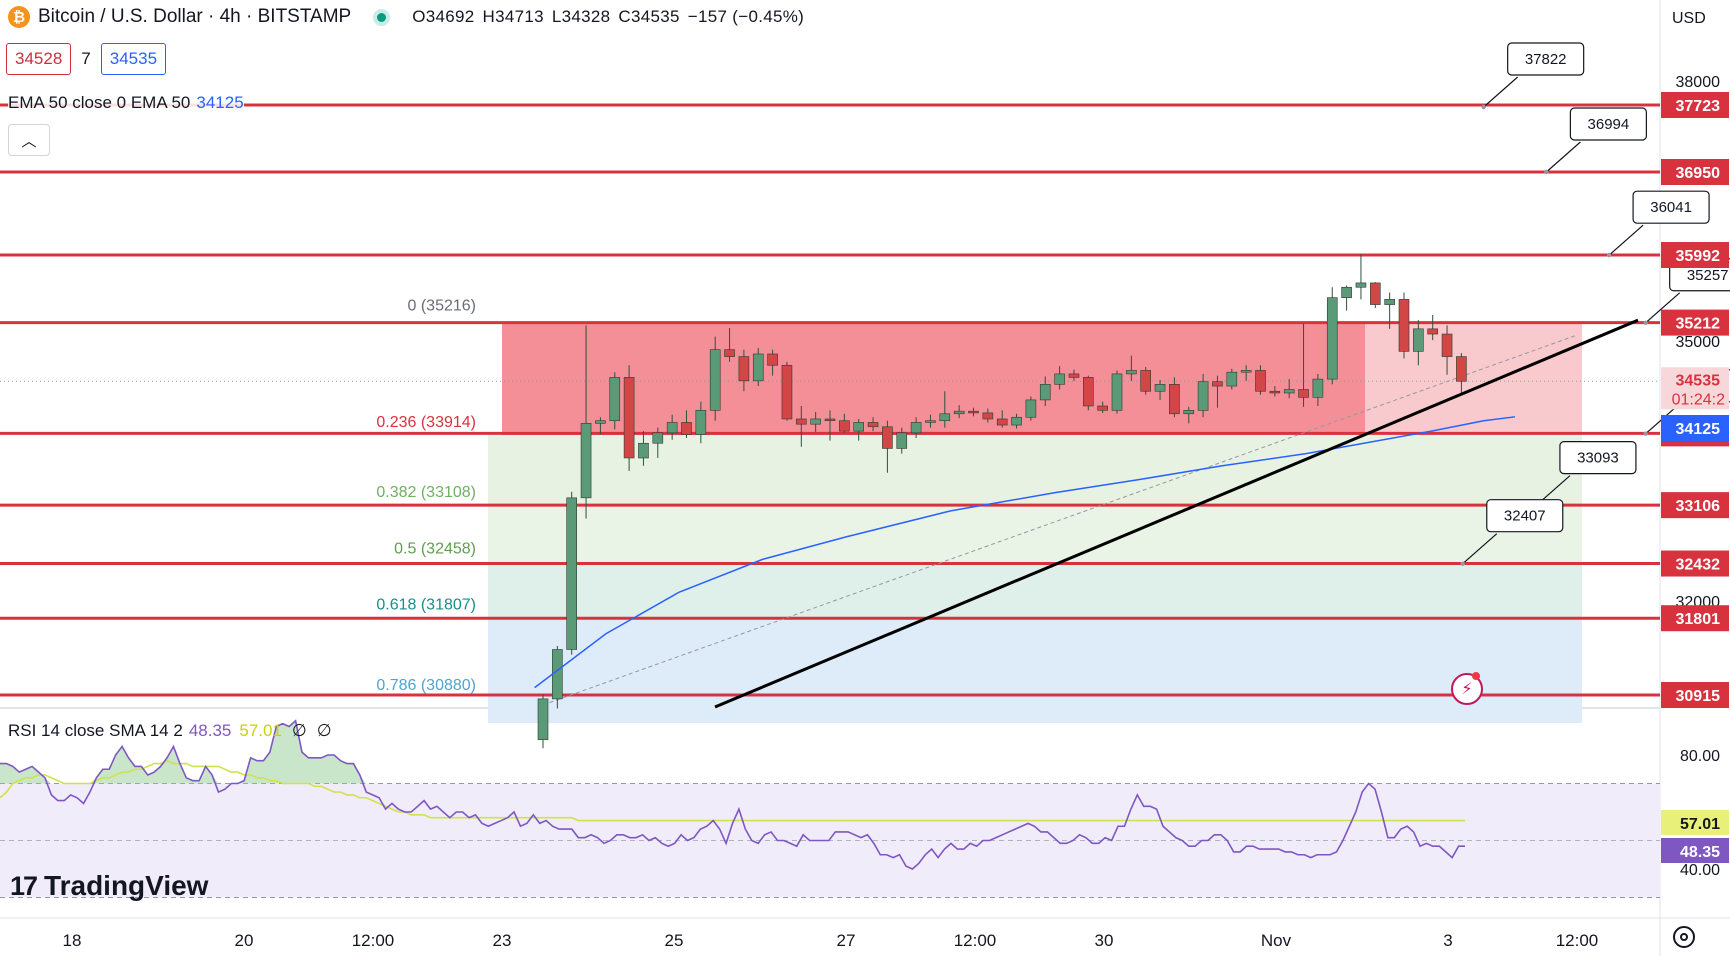 The height and width of the screenshot is (956, 1730). Describe the element at coordinates (1689, 18) in the screenshot. I see `currency-label: USD` at that location.